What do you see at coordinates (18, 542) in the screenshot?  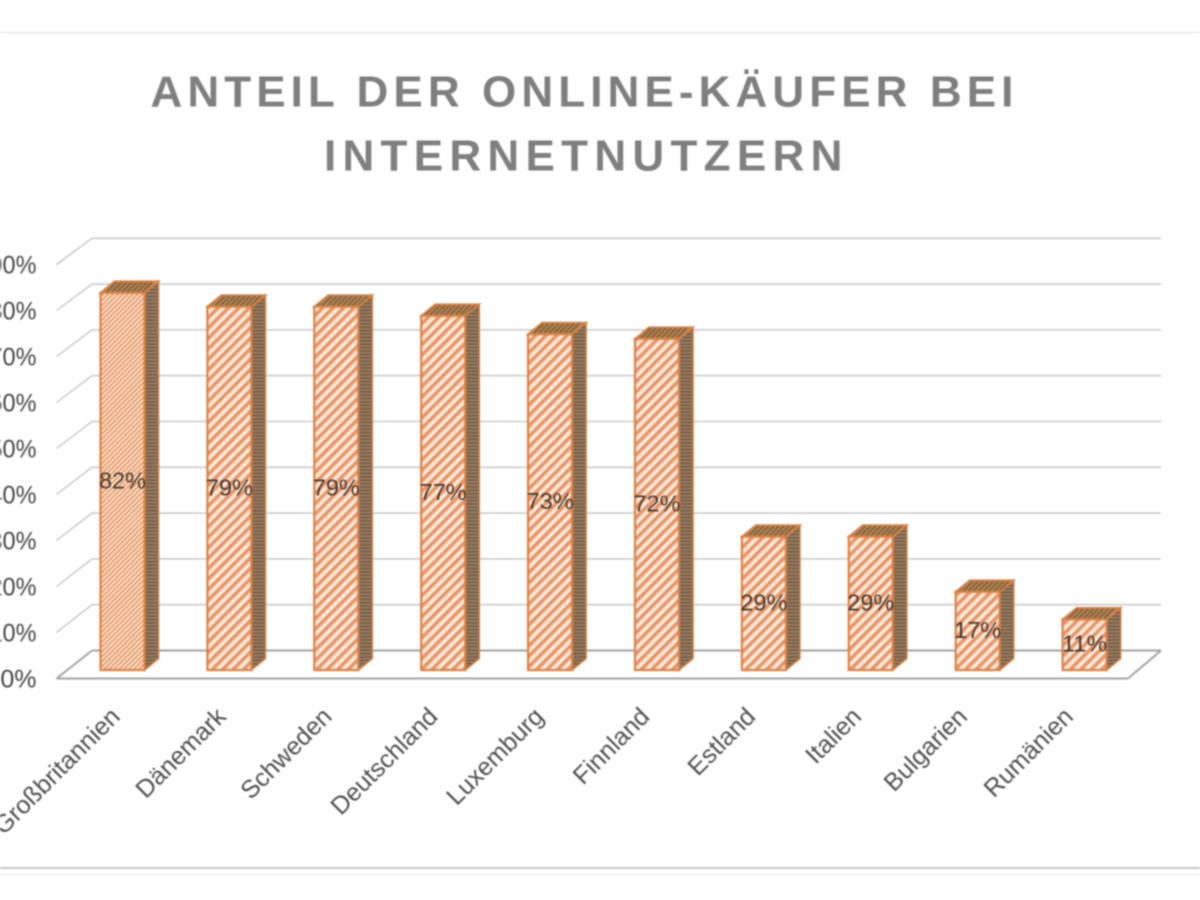 I see `svg-text: 30%` at bounding box center [18, 542].